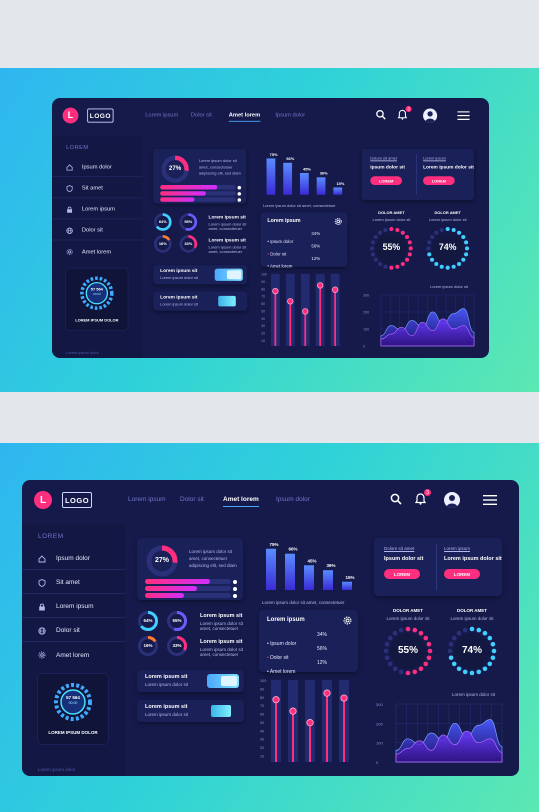  I want to click on sidebar-item-label: Lorem ipsum, so click(98, 209).